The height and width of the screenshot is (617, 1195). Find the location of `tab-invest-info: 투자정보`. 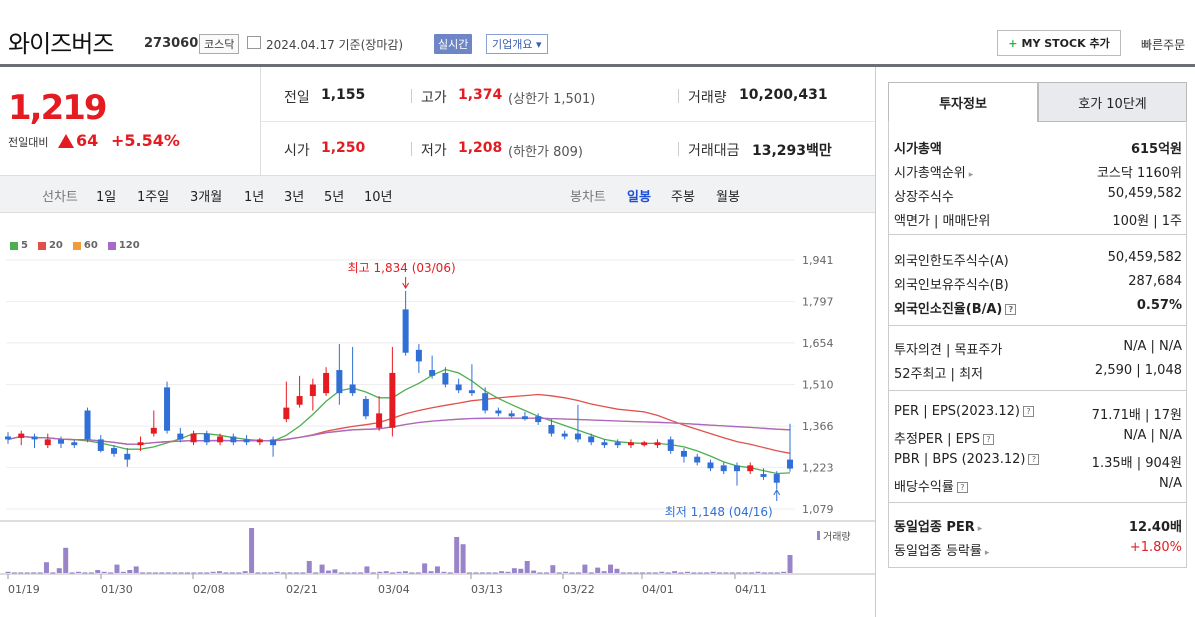

tab-invest-info: 투자정보 is located at coordinates (963, 102).